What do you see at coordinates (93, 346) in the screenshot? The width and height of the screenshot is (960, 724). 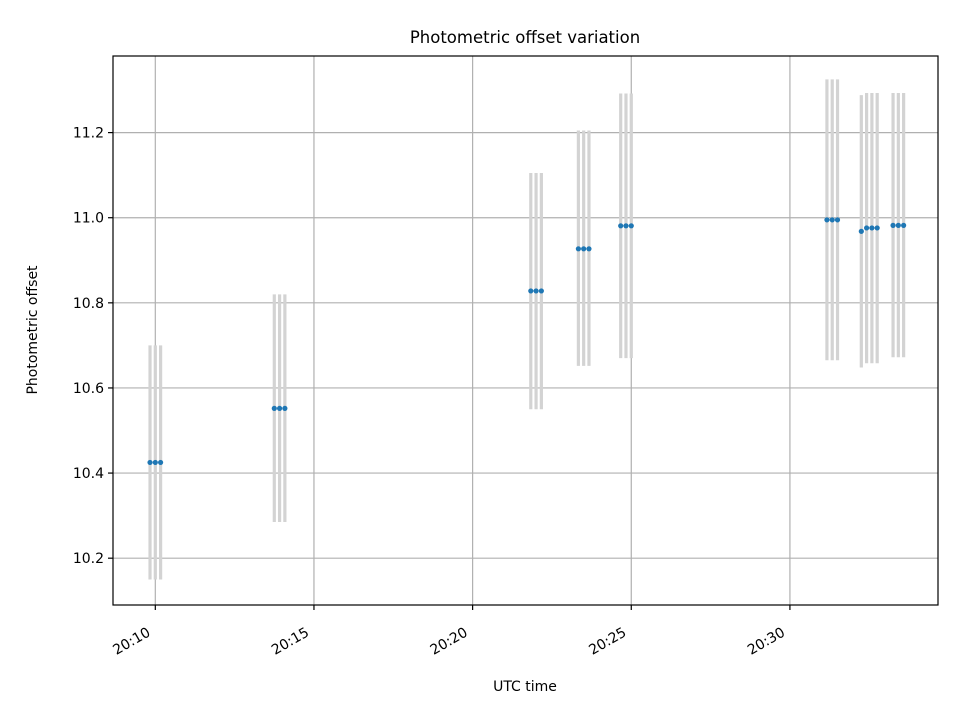 I see `y-axis-ticks: 10.2 10.4 10.6 10.8 11.0 11.2` at bounding box center [93, 346].